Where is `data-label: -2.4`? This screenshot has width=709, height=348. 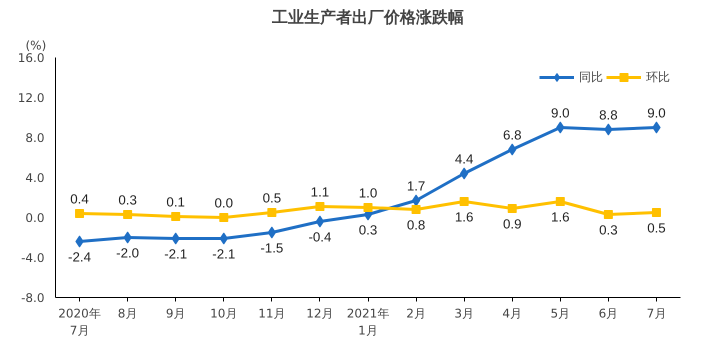 data-label: -2.4 is located at coordinates (80, 257).